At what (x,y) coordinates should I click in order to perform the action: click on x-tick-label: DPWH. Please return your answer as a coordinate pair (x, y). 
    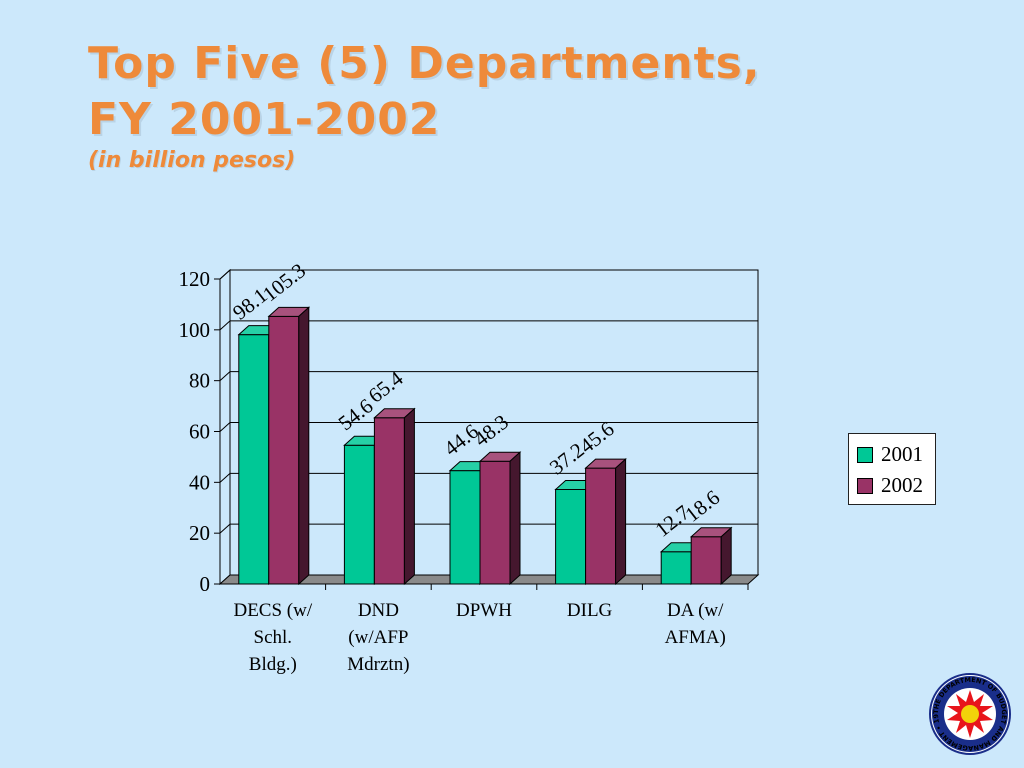
    Looking at the image, I should click on (484, 610).